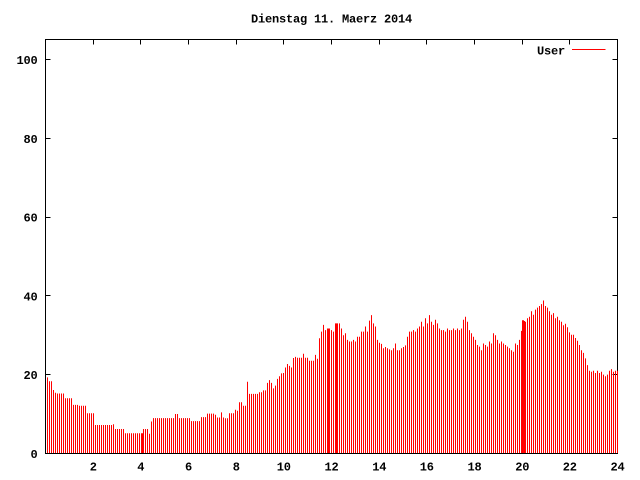 This screenshot has height=480, width=640. Describe the element at coordinates (26, 61) in the screenshot. I see `svg-text: 100` at that location.